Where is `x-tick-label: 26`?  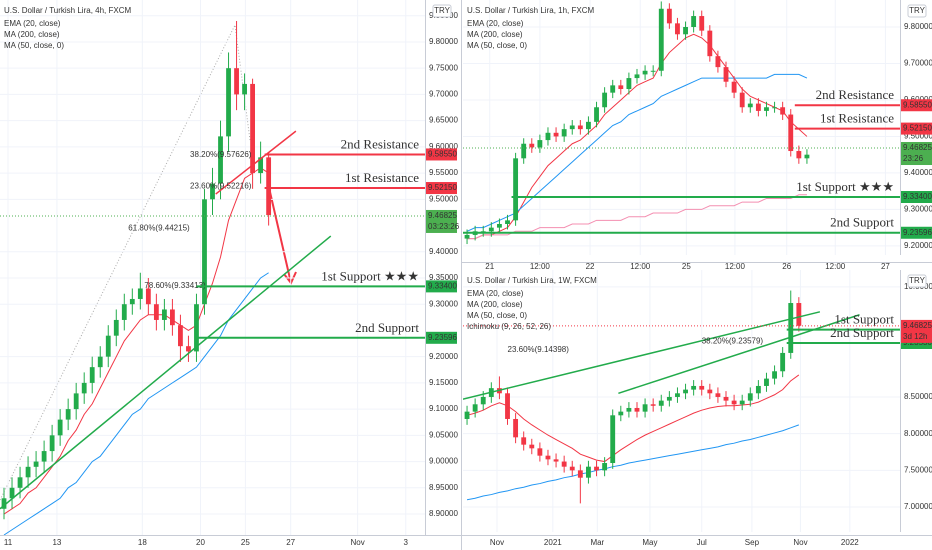
x-tick-label: 26 is located at coordinates (786, 266).